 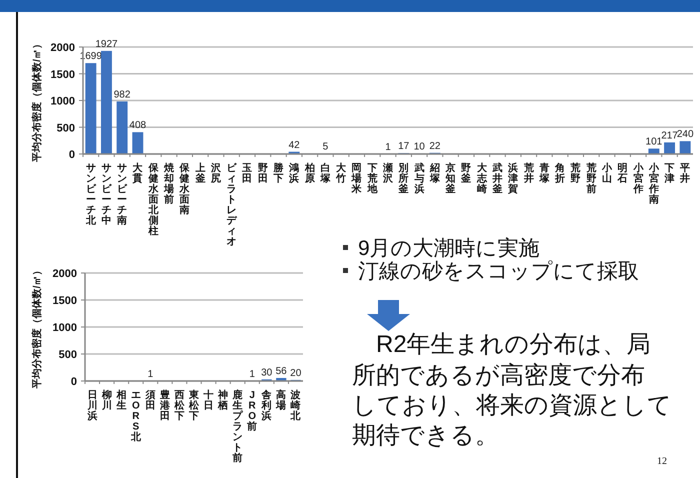 I want to click on x-tick-label: 西松下, so click(x=179, y=406).